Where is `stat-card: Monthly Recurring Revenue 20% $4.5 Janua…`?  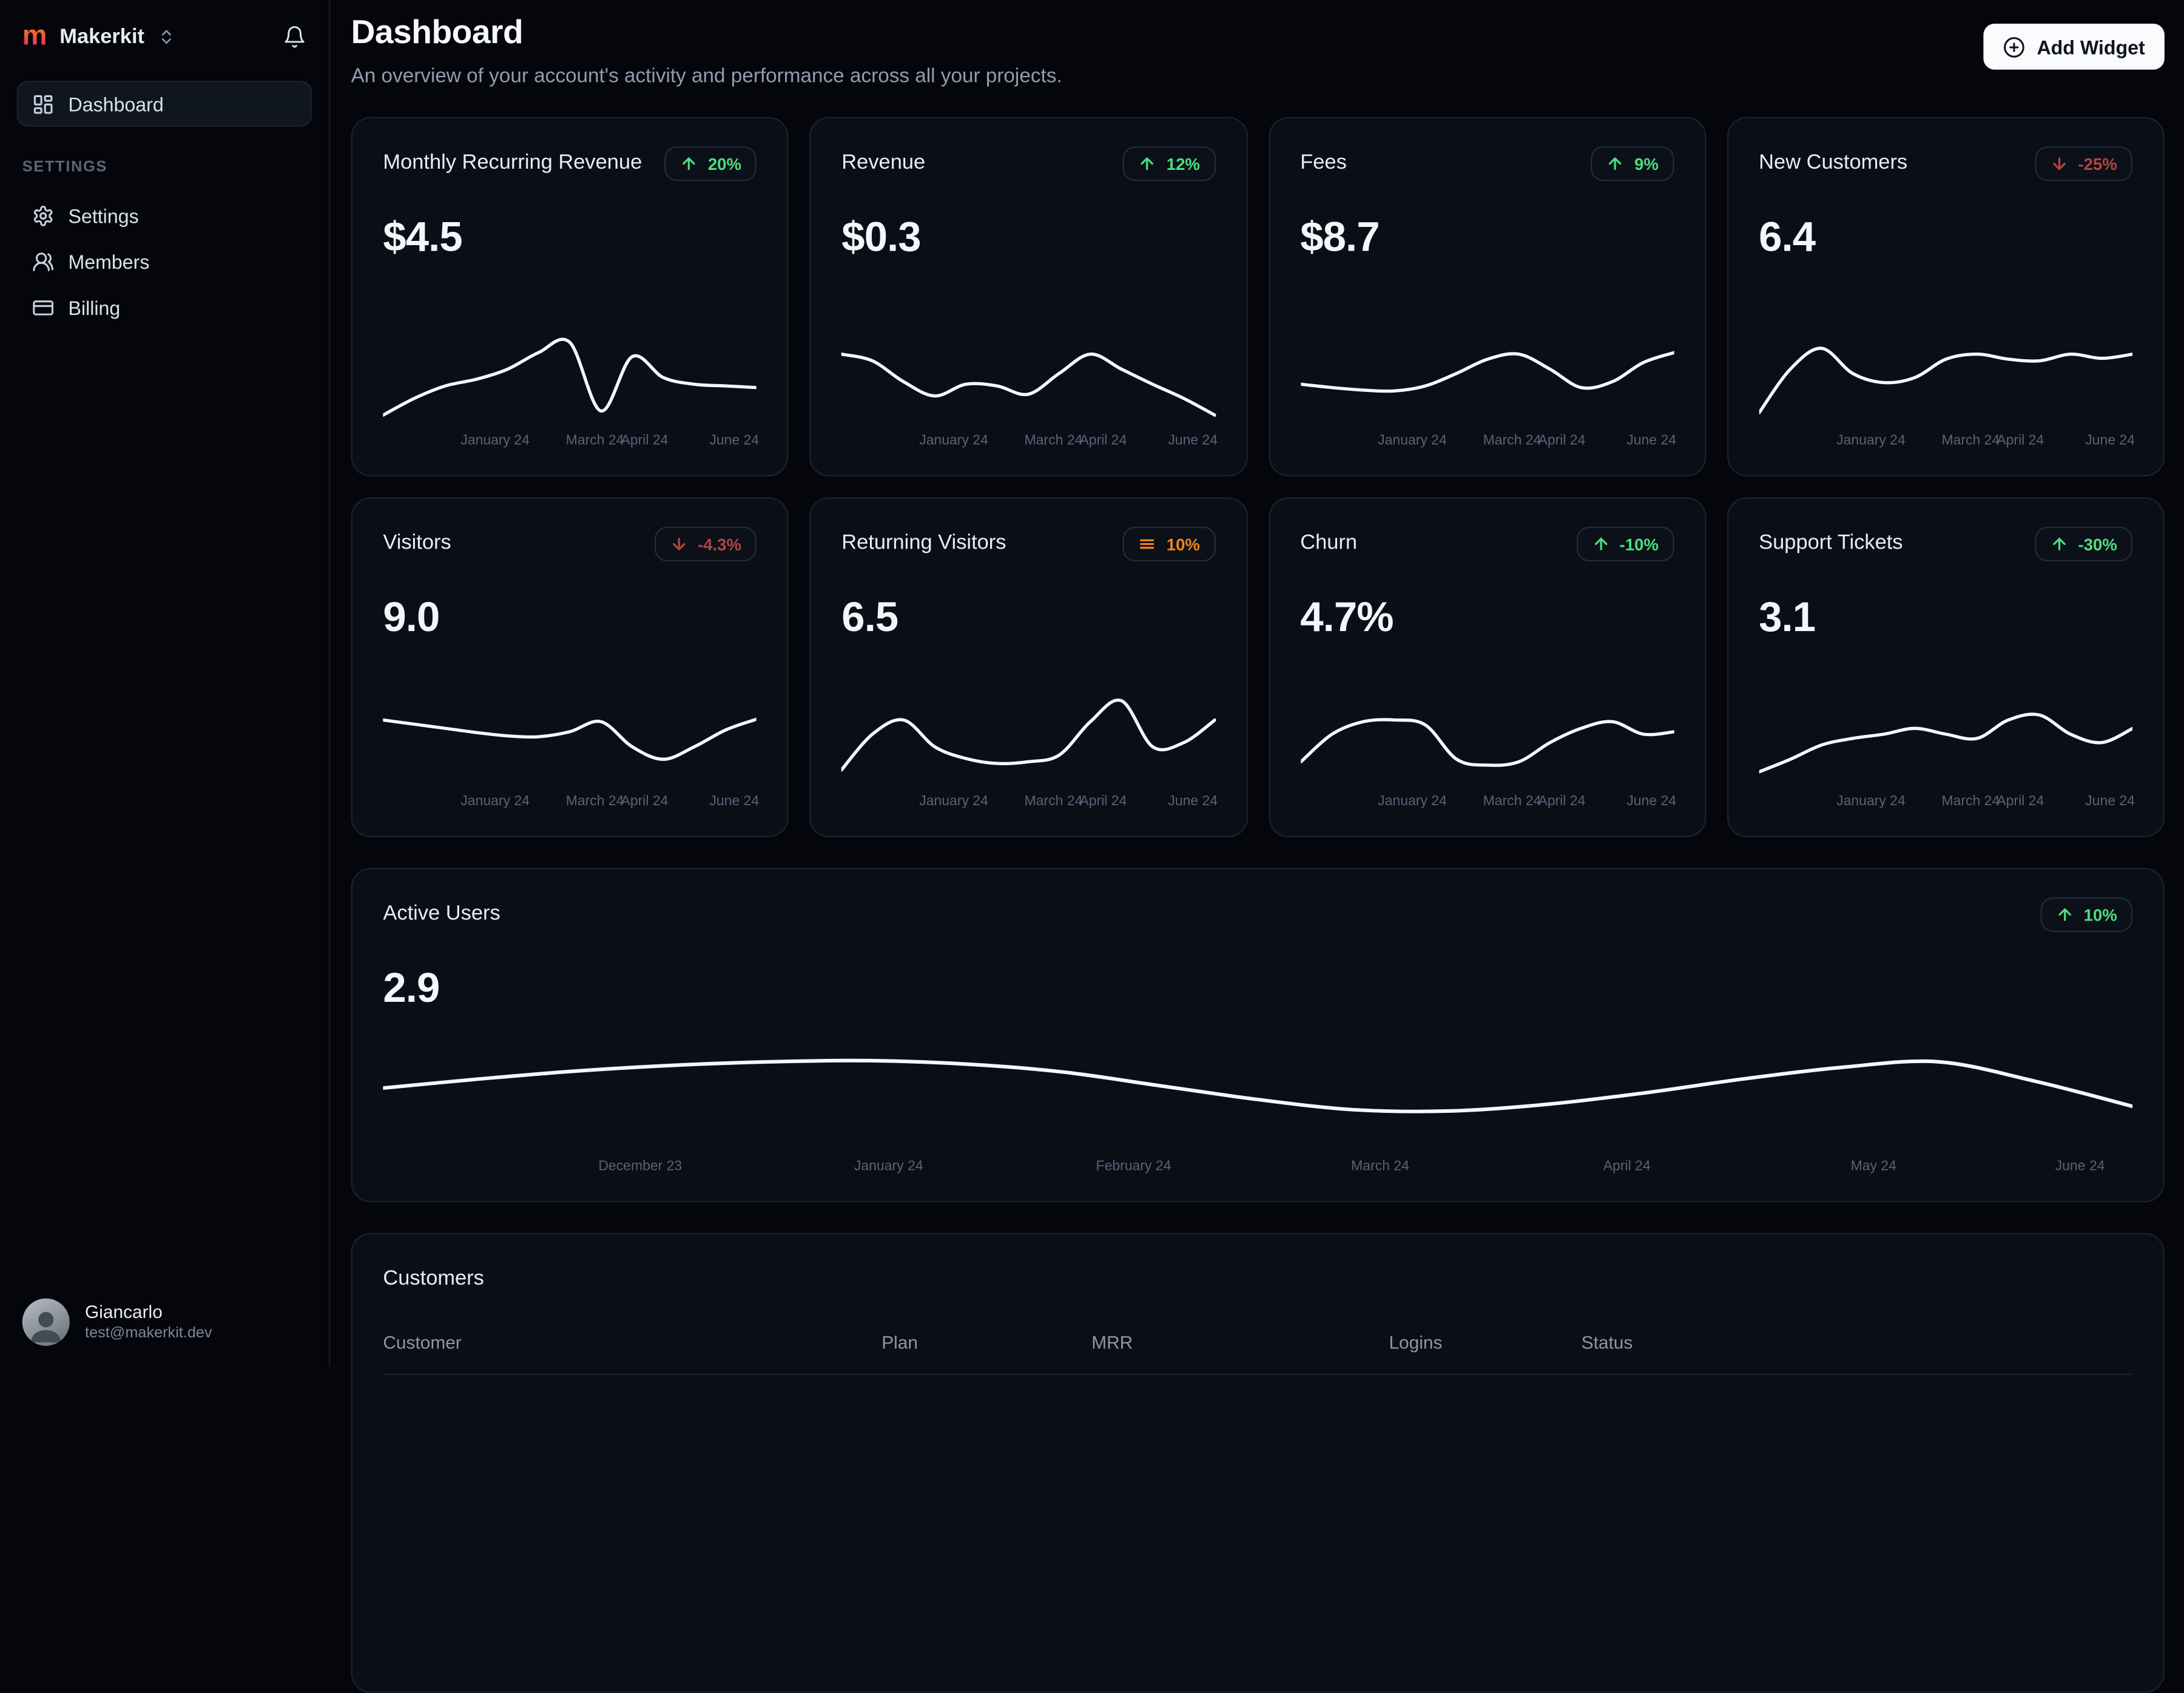 stat-card: Monthly Recurring Revenue 20% $4.5 Janua… is located at coordinates (570, 297).